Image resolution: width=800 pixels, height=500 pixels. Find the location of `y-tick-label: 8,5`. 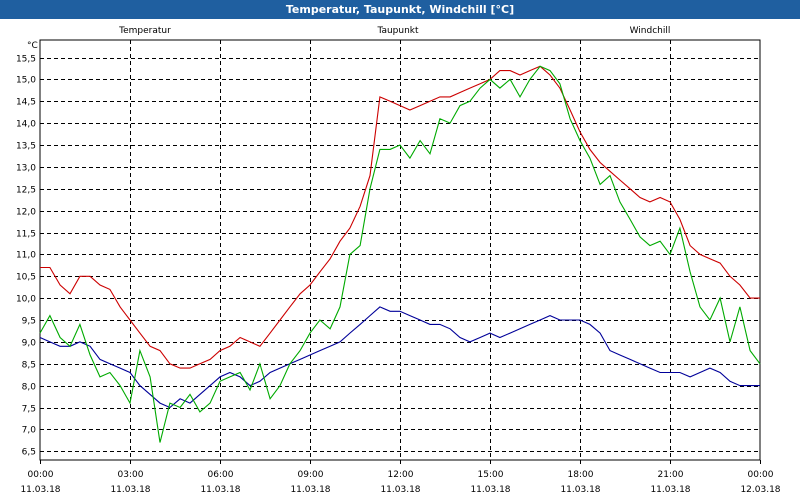

y-tick-label: 8,5 is located at coordinates (29, 366).